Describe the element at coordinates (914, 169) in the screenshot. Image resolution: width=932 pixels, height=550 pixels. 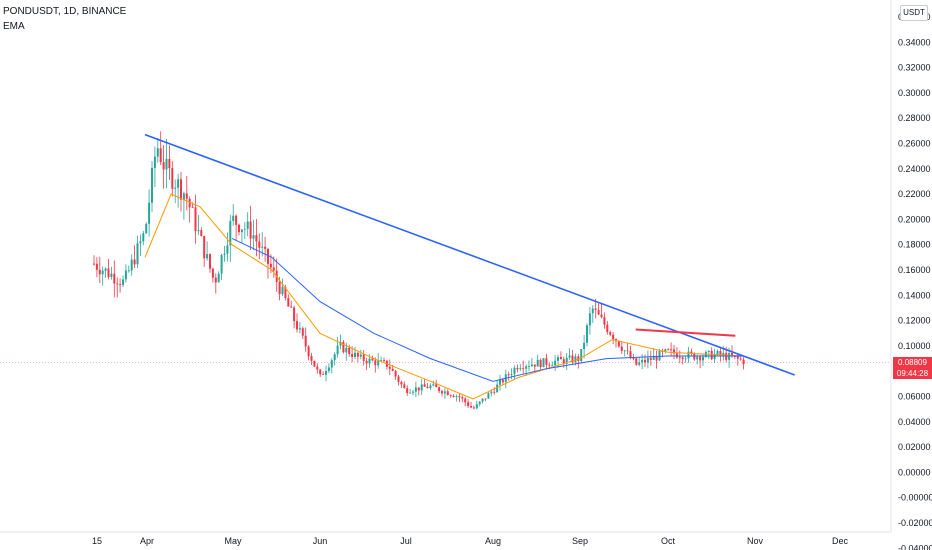
I see `y-tick-label: 0.24000` at that location.